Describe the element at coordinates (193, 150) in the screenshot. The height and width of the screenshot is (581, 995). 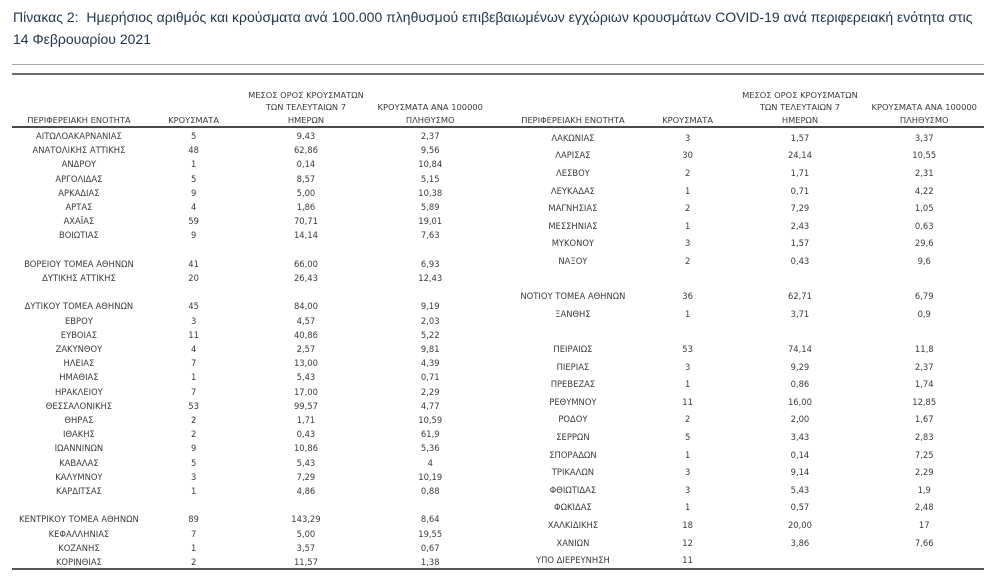
I see `value-cell: 48` at that location.